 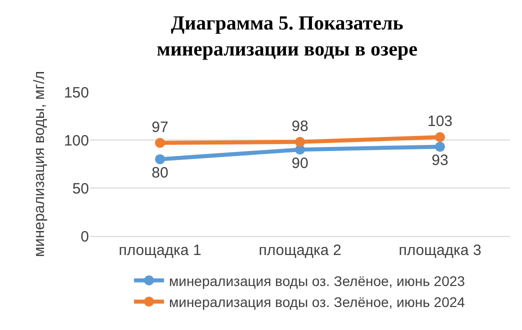 I want to click on data-label: 90, so click(x=300, y=163).